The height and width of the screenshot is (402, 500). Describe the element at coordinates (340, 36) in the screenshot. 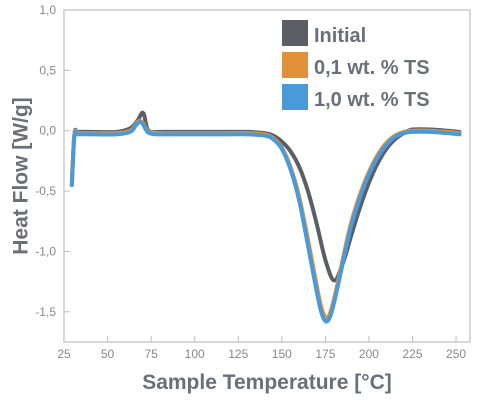

I see `legend-label: Initial` at that location.